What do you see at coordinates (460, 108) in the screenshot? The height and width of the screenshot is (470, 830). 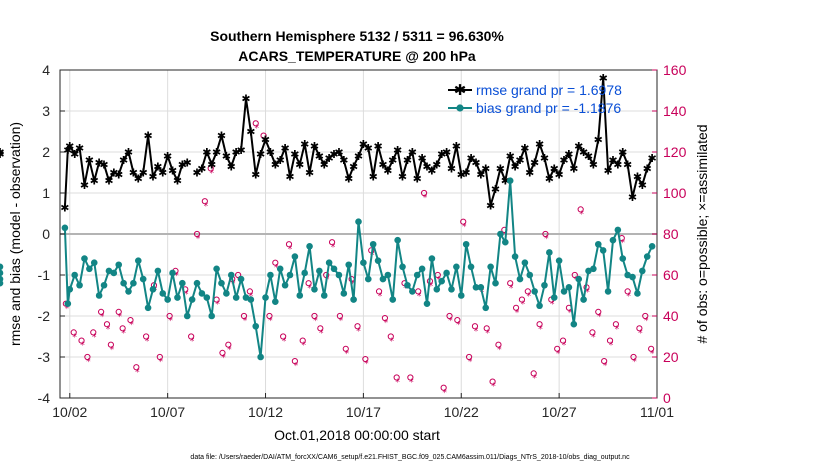 I see `legend-bias-marker` at bounding box center [460, 108].